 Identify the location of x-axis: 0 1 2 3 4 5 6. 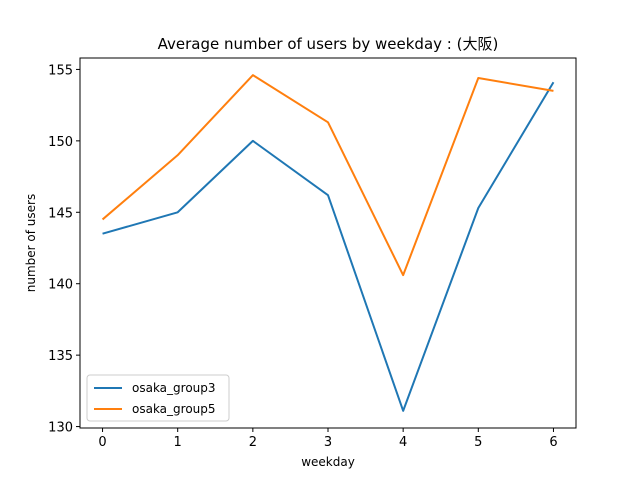
(328, 439).